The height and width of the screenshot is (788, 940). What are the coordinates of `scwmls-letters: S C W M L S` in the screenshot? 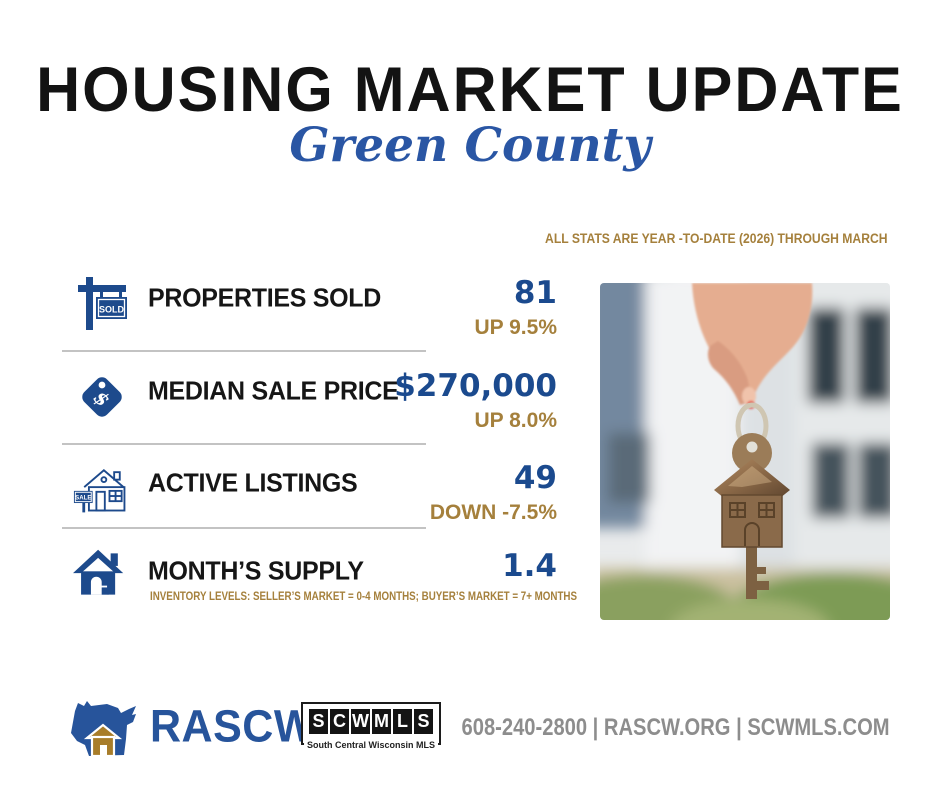 It's located at (371, 721).